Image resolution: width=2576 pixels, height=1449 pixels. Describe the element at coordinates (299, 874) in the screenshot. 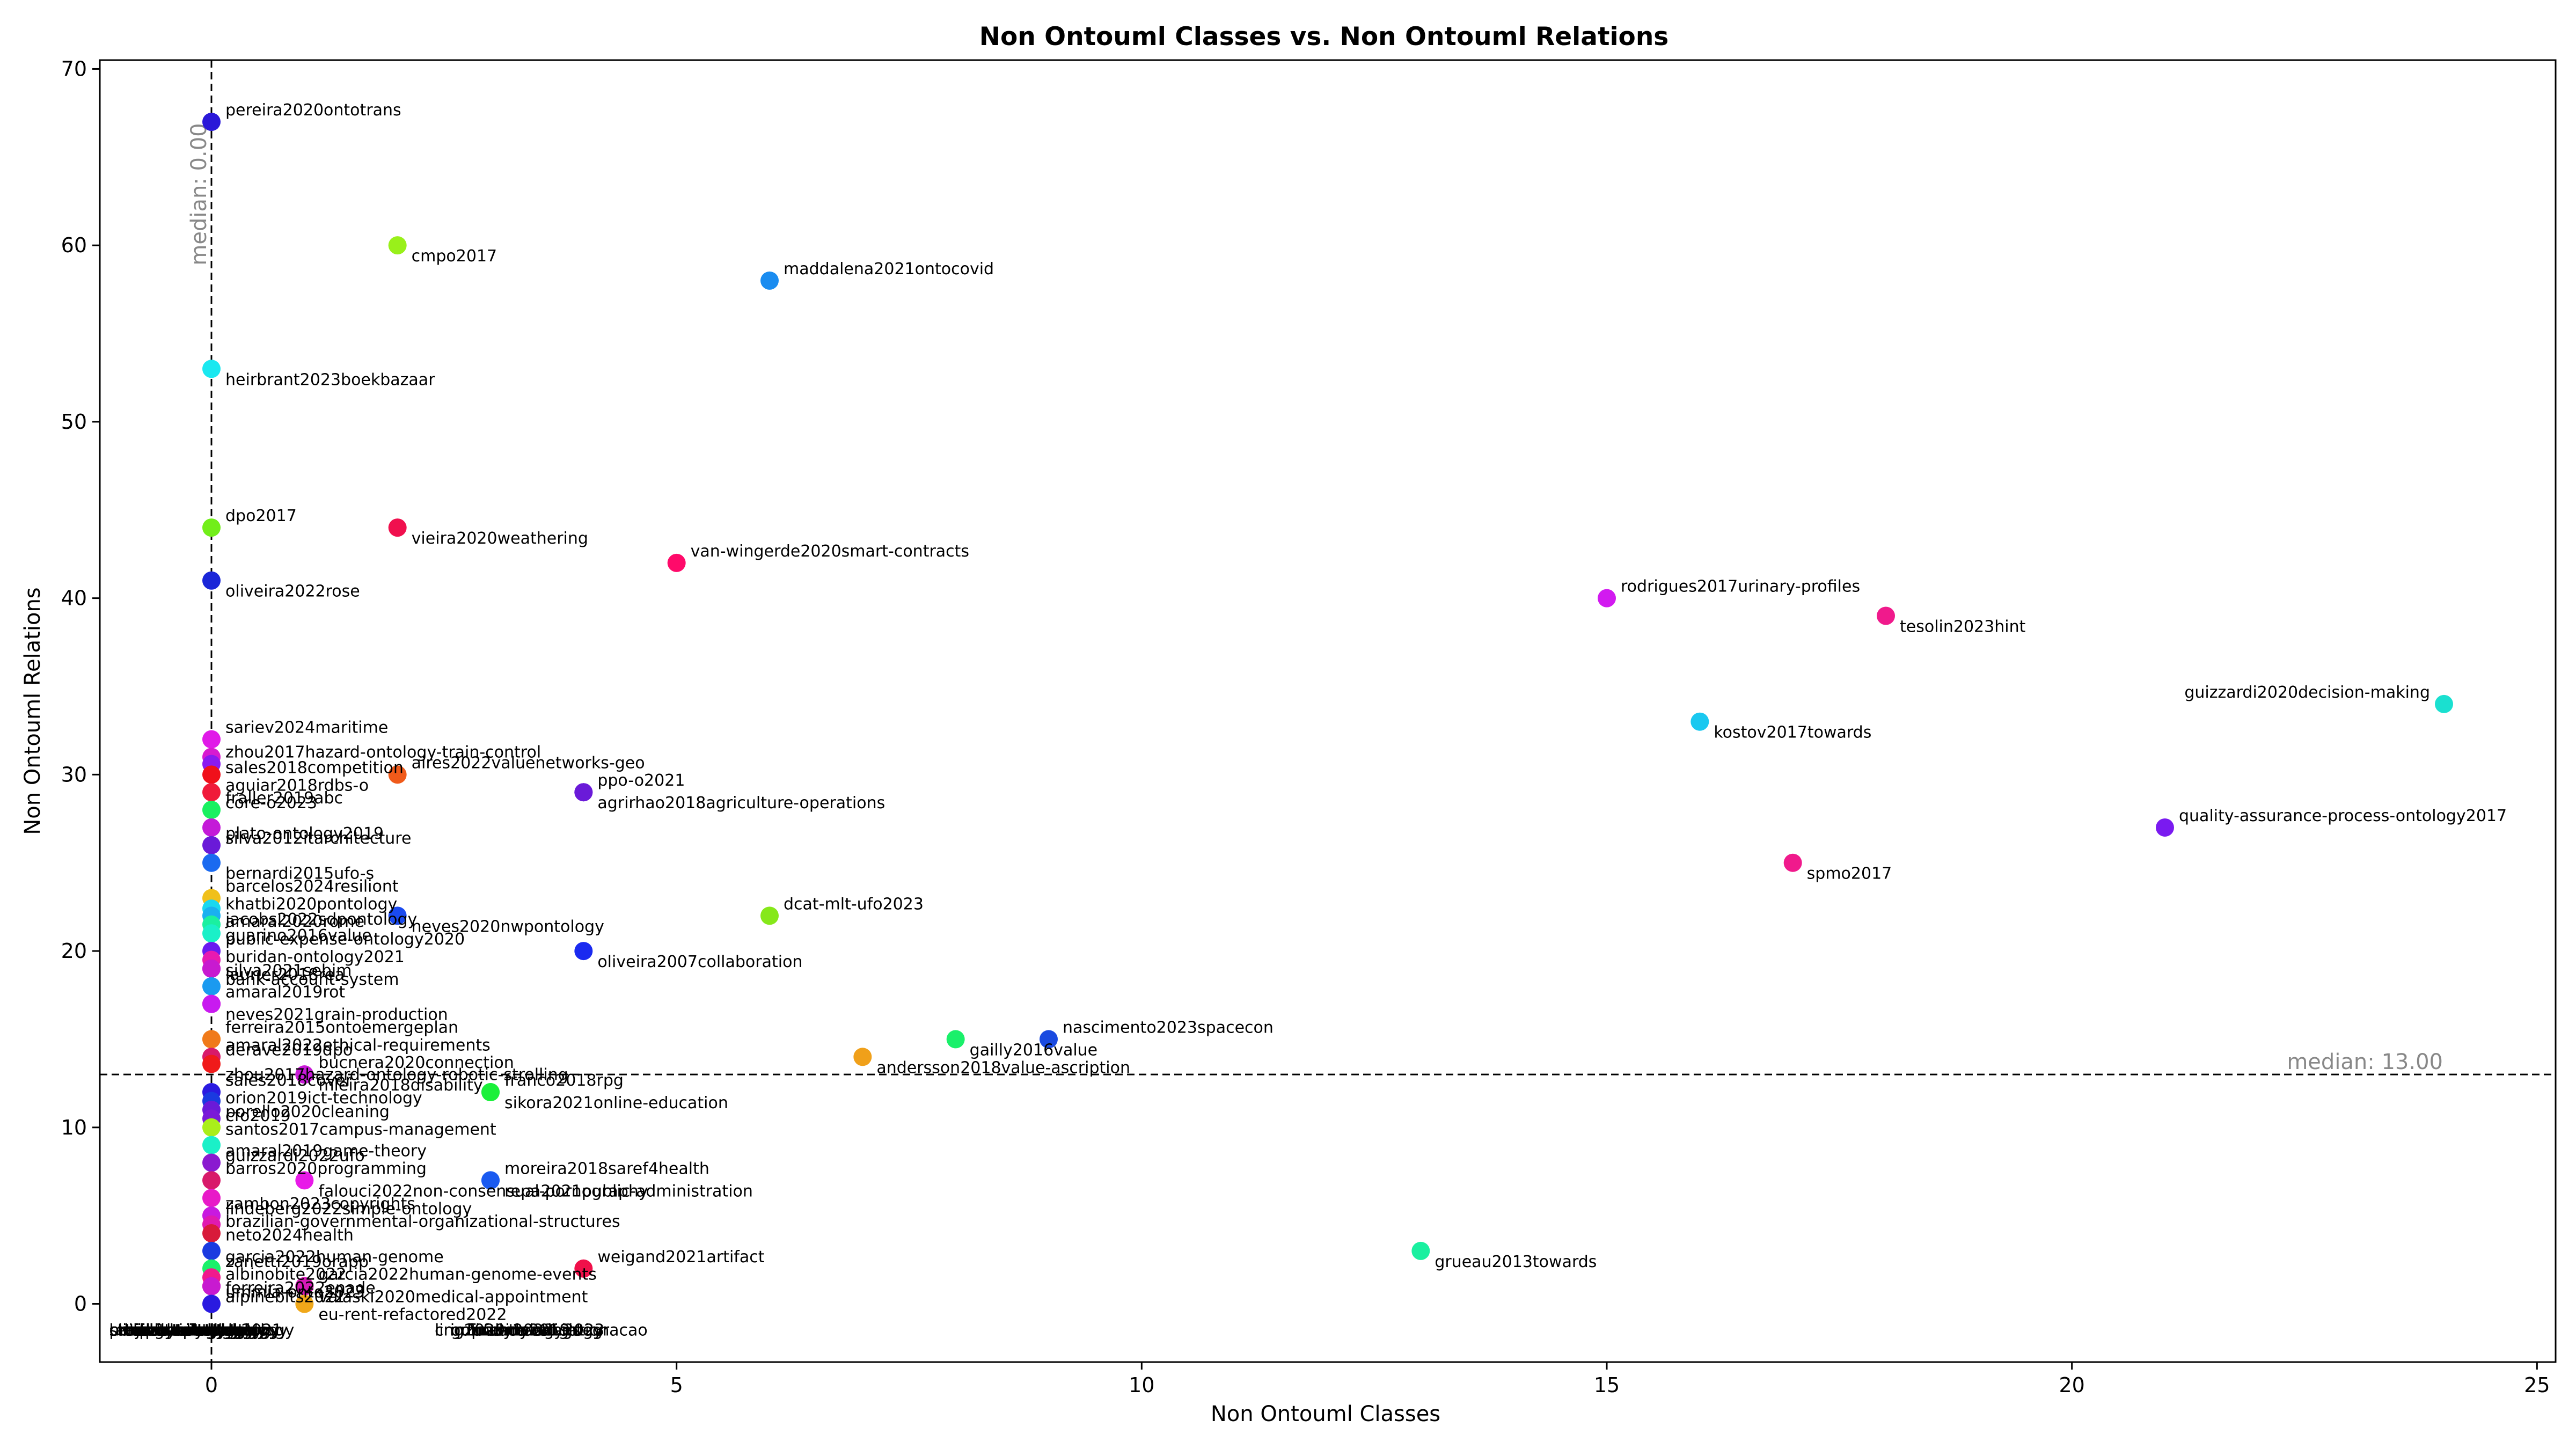

I see `point-label: bernardi2015ufo-s` at that location.